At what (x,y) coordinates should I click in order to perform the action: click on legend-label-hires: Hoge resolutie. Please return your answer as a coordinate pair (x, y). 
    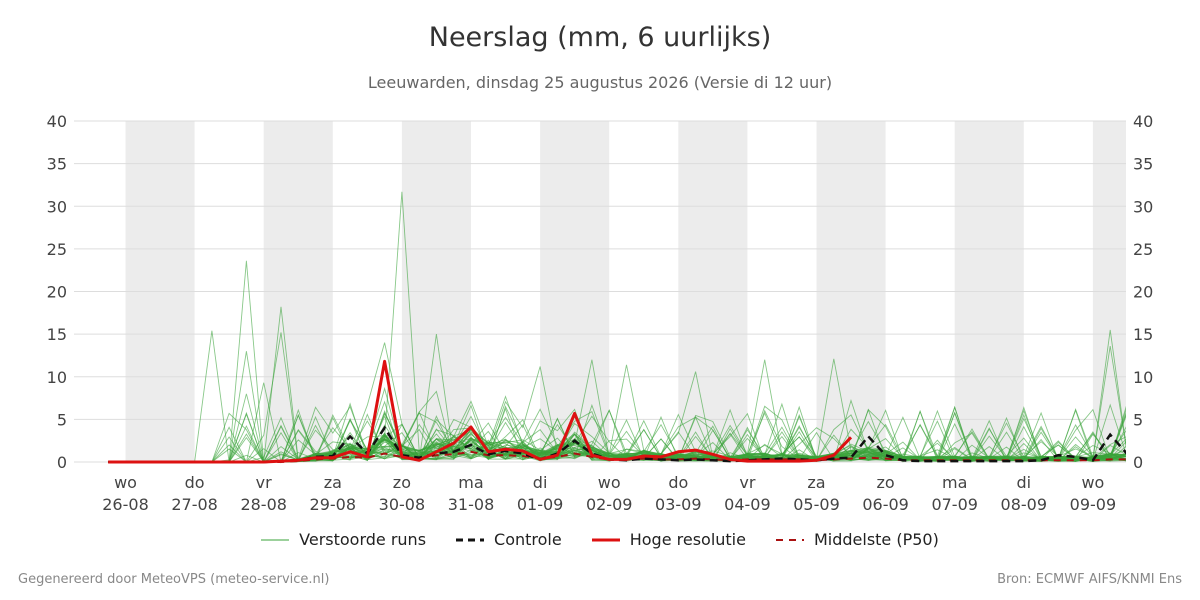
    Looking at the image, I should click on (687, 539).